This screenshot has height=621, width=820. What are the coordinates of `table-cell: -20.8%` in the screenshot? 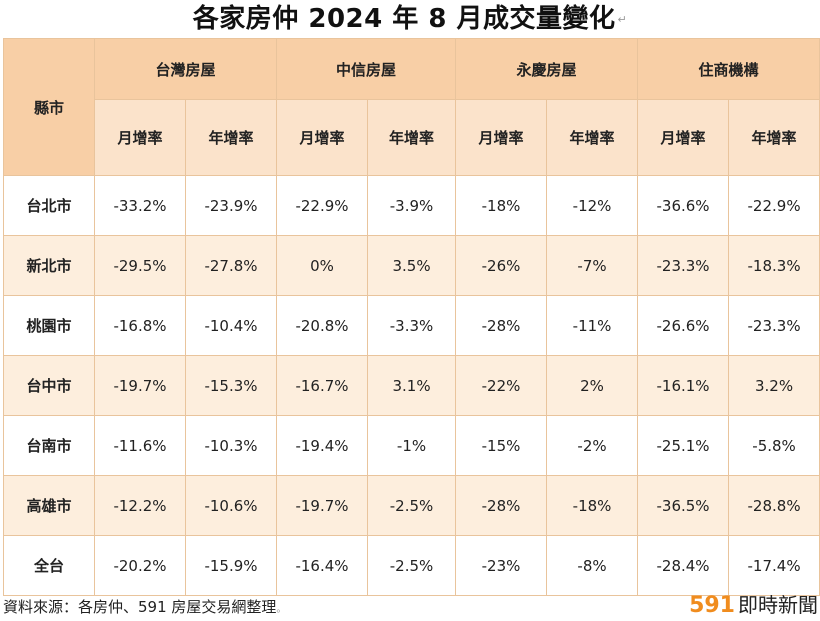 It's located at (322, 325).